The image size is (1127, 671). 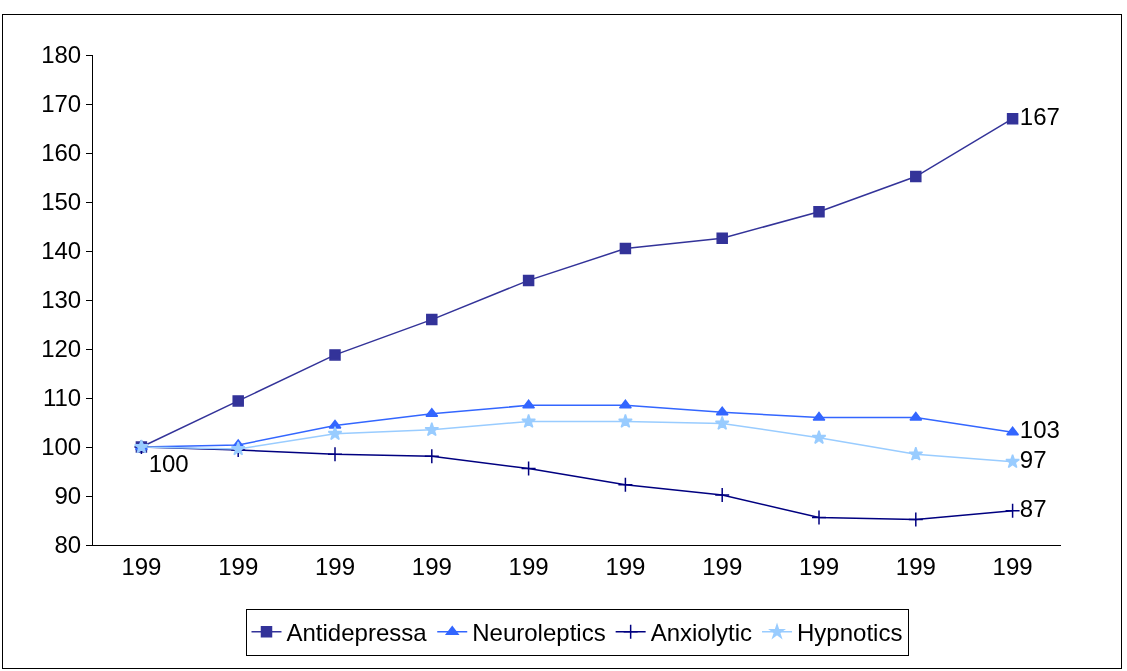 What do you see at coordinates (357, 633) in the screenshot?
I see `legend-label: Antidepressa` at bounding box center [357, 633].